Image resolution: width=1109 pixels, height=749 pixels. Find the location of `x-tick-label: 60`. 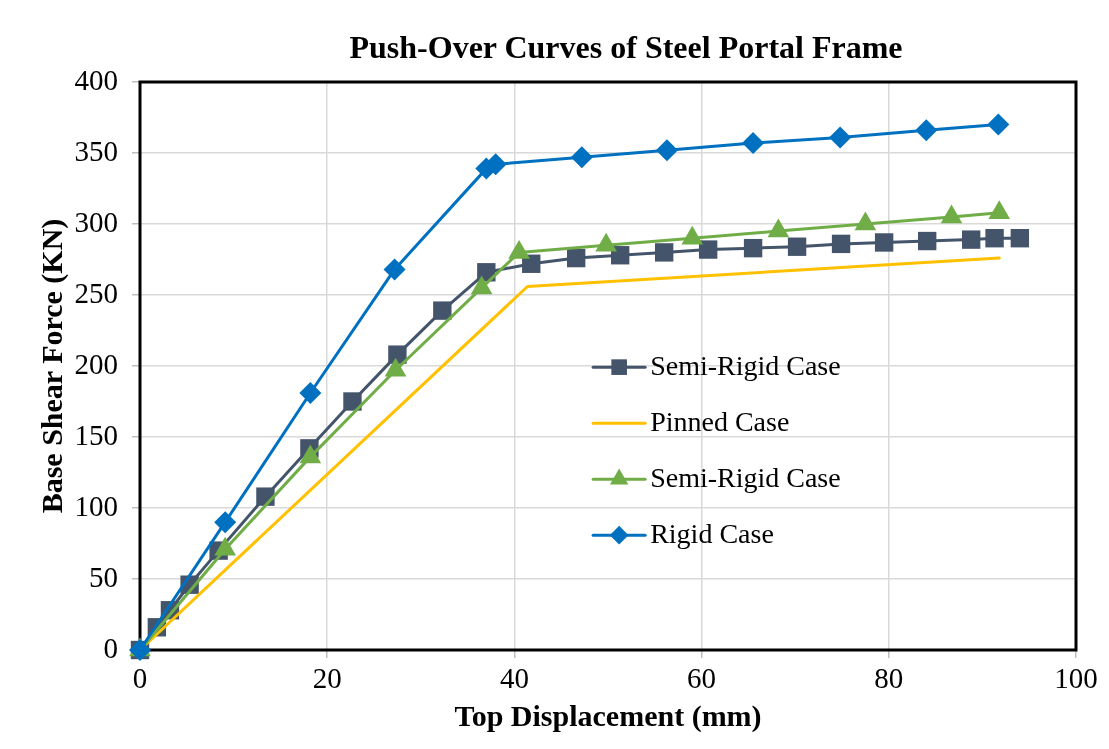

x-tick-label: 60 is located at coordinates (702, 678).